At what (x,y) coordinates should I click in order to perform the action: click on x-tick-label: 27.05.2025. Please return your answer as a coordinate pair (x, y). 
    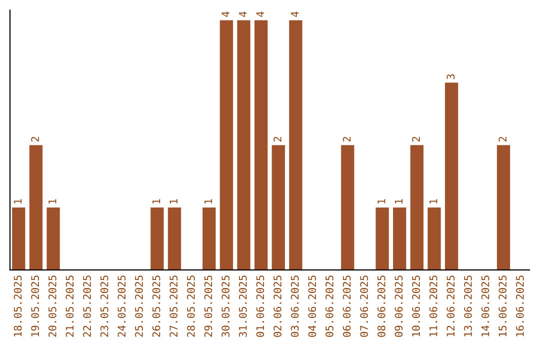
    Looking at the image, I should click on (174, 306).